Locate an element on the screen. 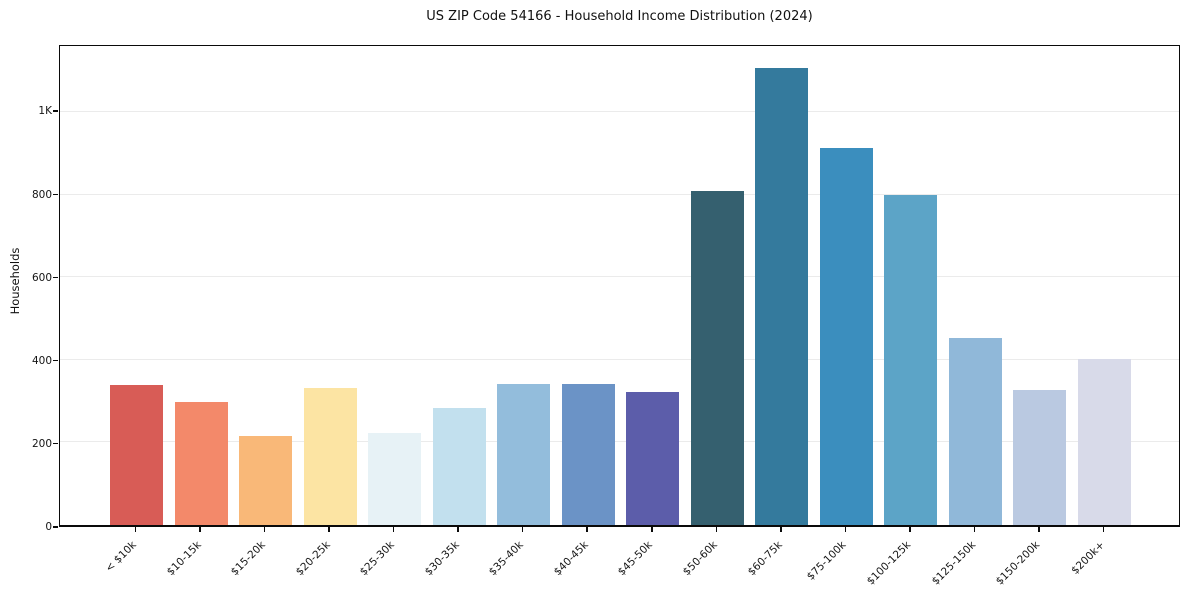  y-tick-label: 800 is located at coordinates (41, 194).